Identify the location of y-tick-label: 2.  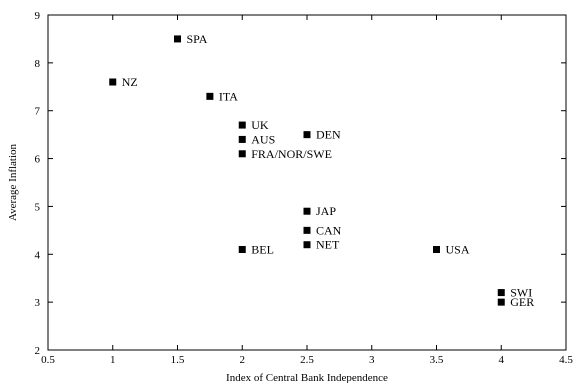
(38, 351).